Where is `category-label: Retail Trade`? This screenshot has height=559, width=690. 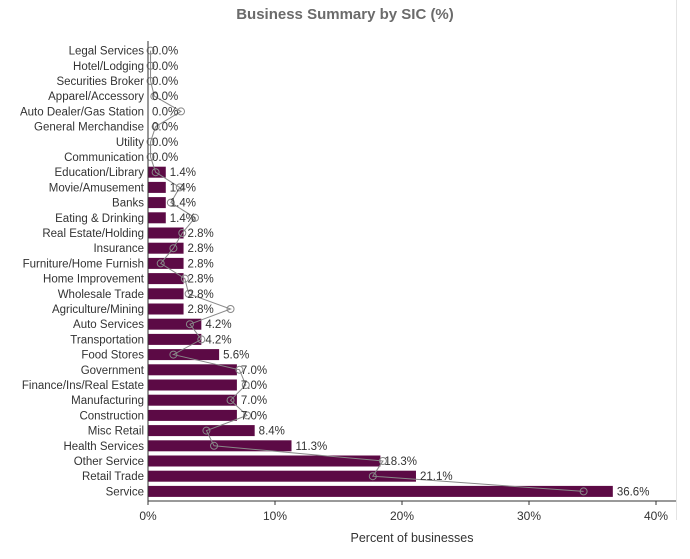 category-label: Retail Trade is located at coordinates (113, 477).